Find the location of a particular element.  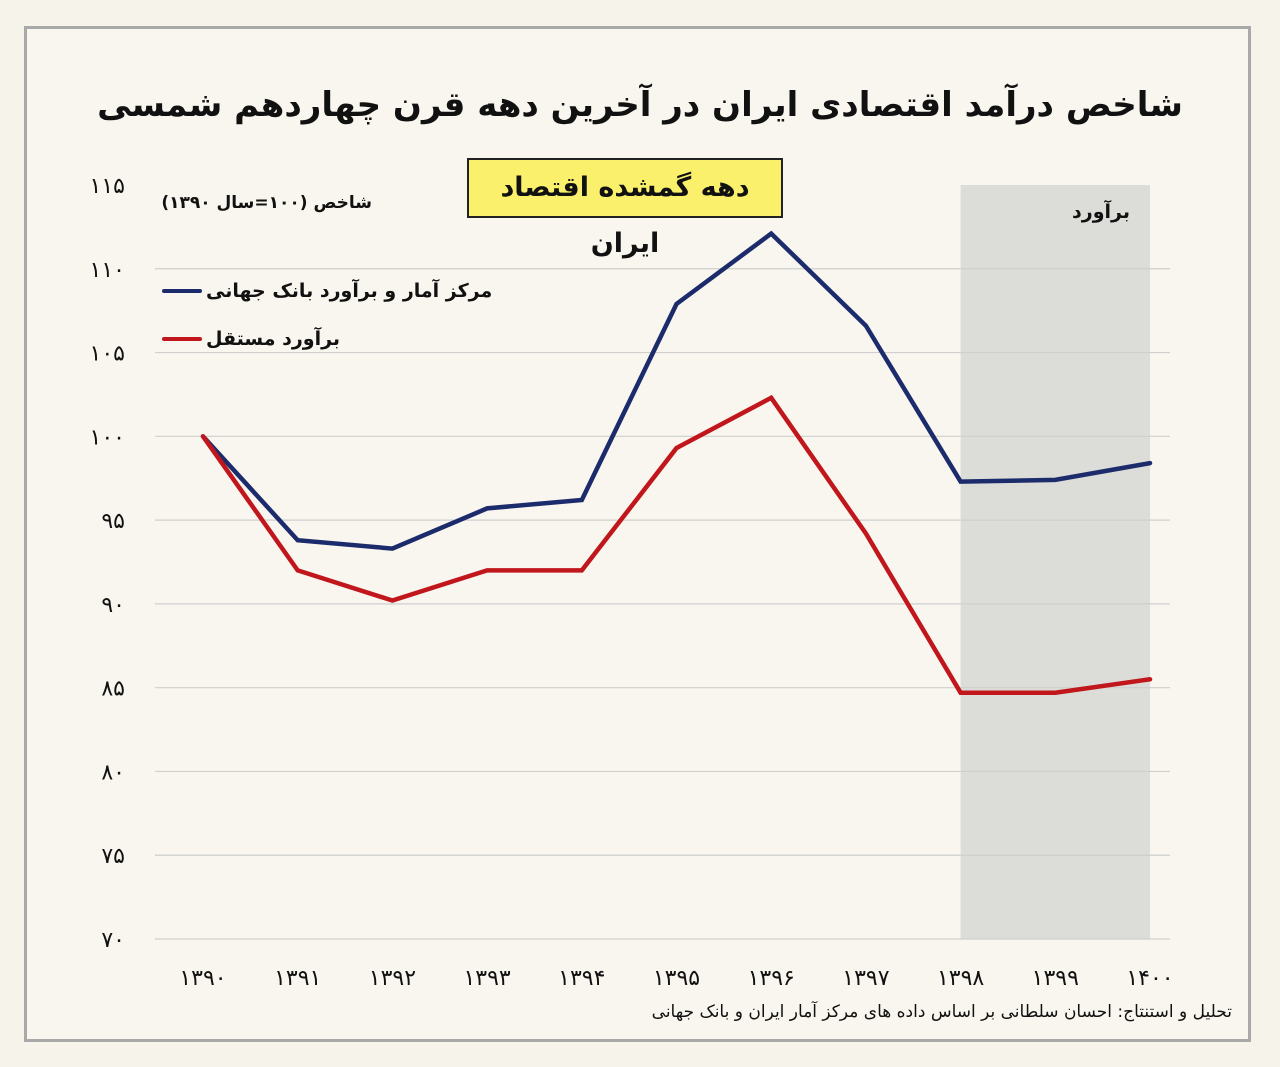

legend-item-series-1: مرکز آمار و برآورد بانک جهانی is located at coordinates (327, 291).